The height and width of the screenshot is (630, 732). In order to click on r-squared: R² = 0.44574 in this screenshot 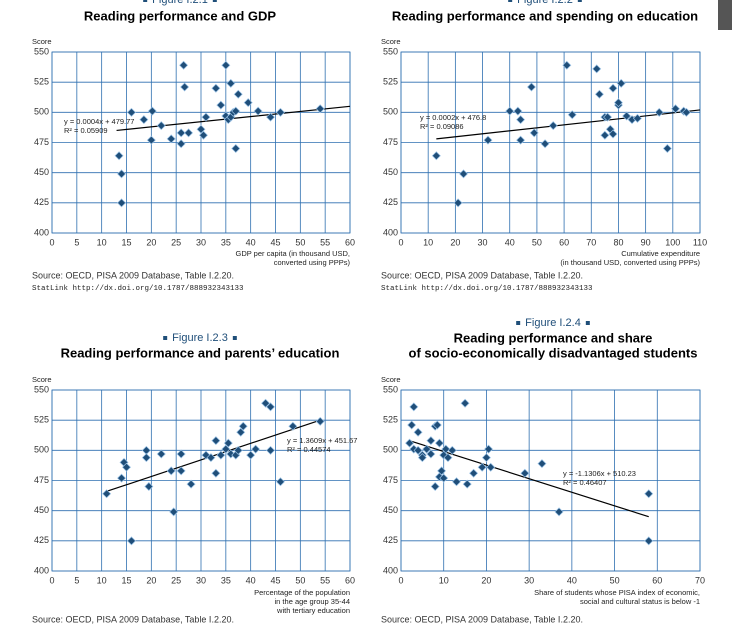, I will do `click(309, 449)`.